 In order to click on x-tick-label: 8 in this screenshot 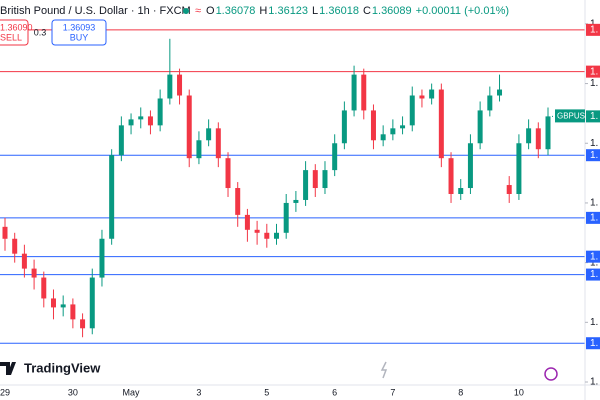, I will do `click(460, 392)`.